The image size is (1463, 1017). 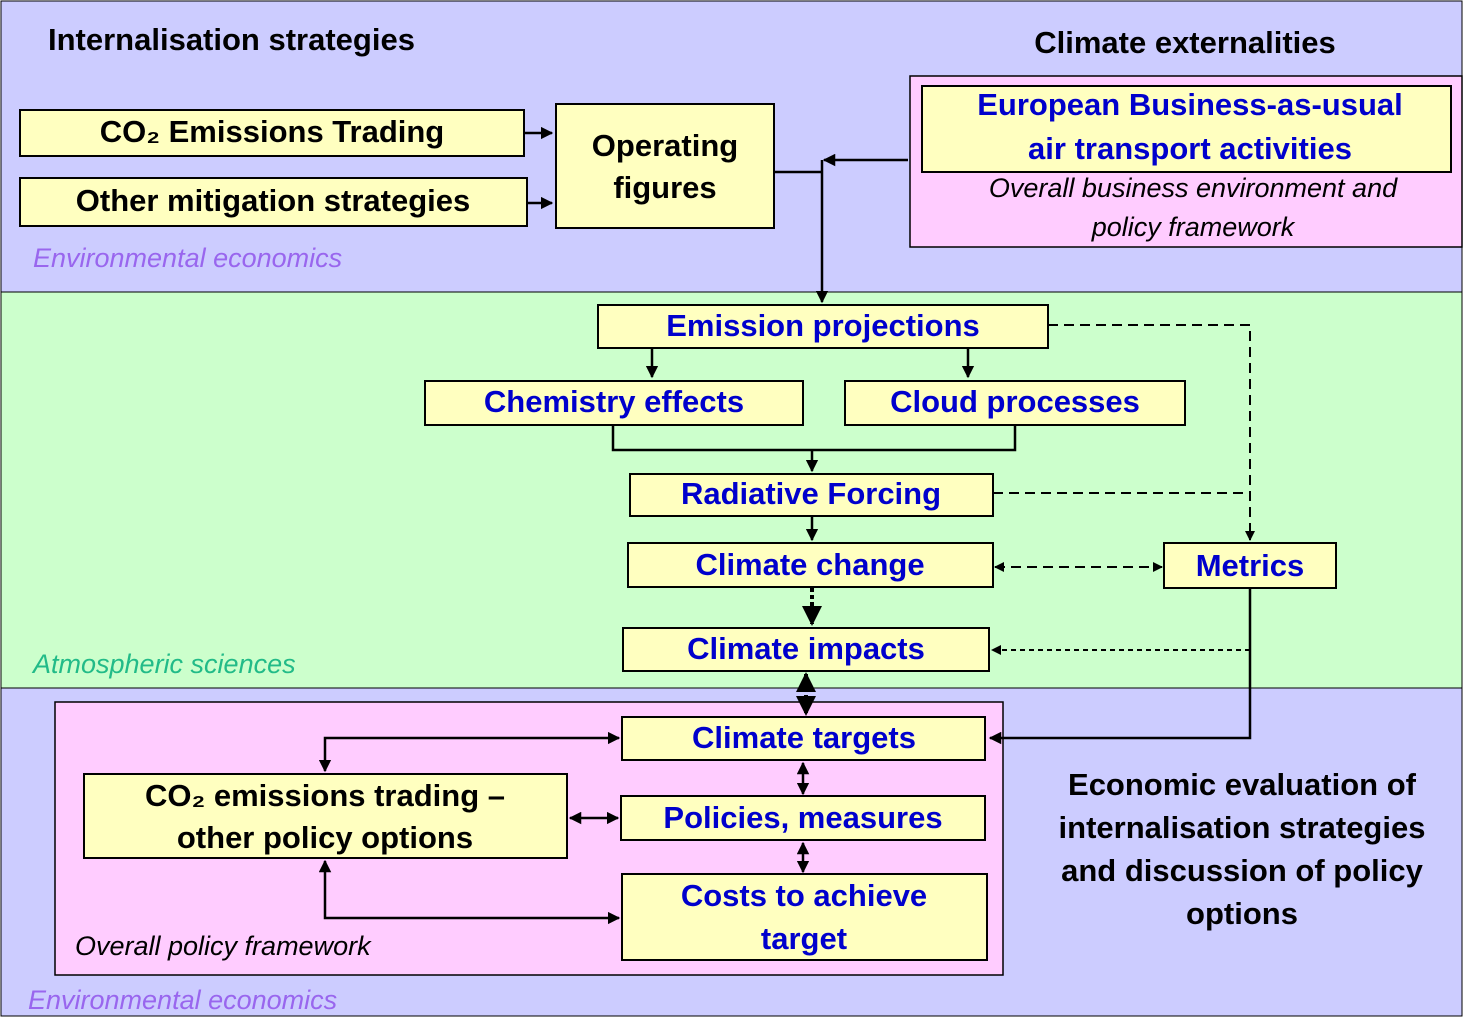 What do you see at coordinates (223, 946) in the screenshot?
I see `context-text: Overall policy framework` at bounding box center [223, 946].